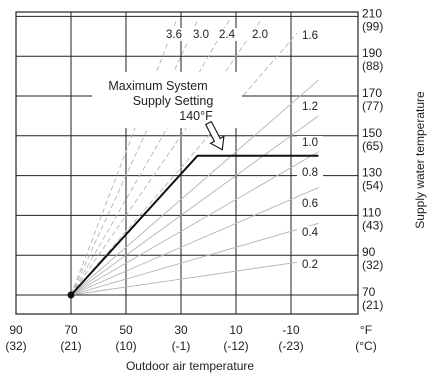  What do you see at coordinates (125, 346) in the screenshot?
I see `x-tick-sublabel: (10)` at bounding box center [125, 346].